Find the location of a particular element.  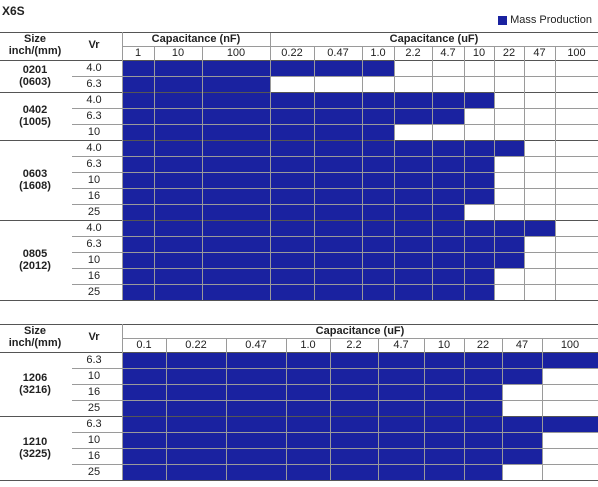

size-label: 1210 is located at coordinates (35, 442).